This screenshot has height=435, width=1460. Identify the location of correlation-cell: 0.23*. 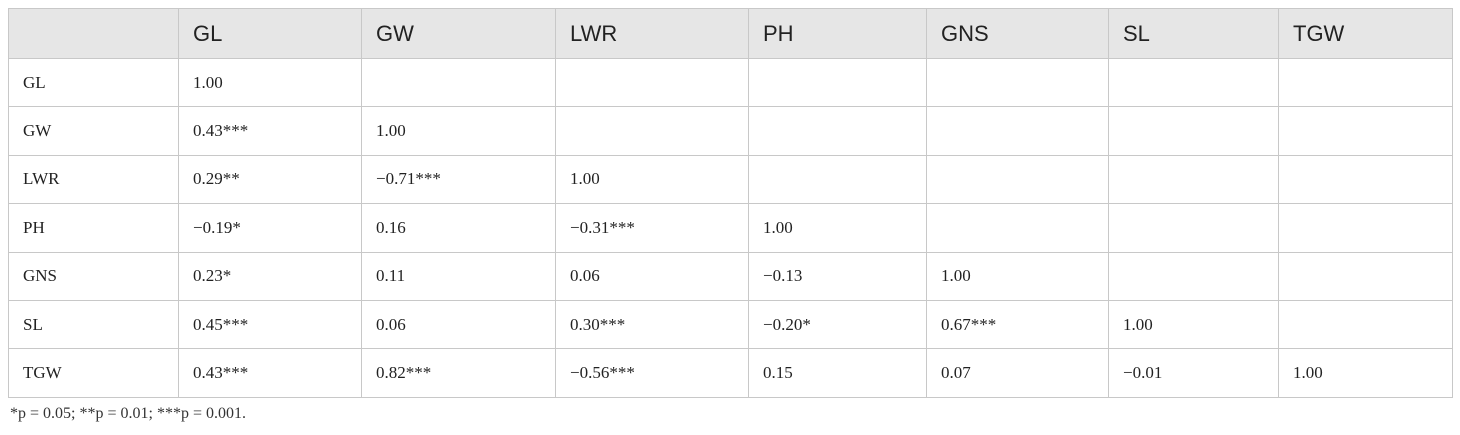
(270, 276).